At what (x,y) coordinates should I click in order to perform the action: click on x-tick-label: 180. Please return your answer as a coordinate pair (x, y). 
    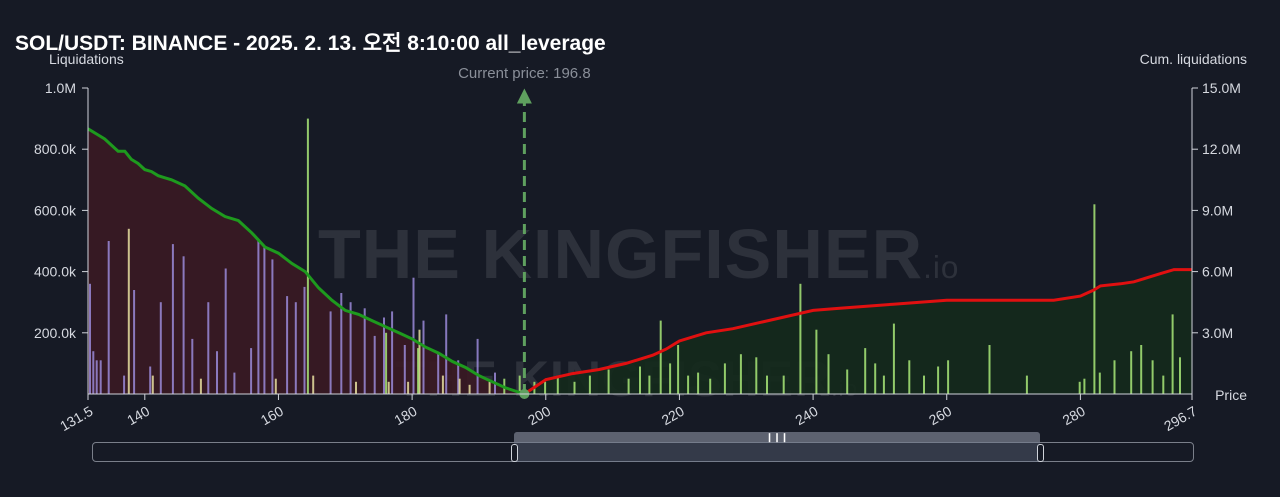
    Looking at the image, I should click on (405, 416).